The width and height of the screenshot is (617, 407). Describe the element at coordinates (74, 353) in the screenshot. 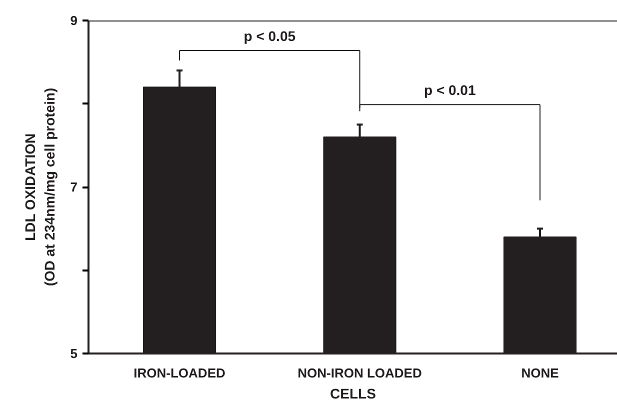

I see `y-tick-label: 5` at that location.